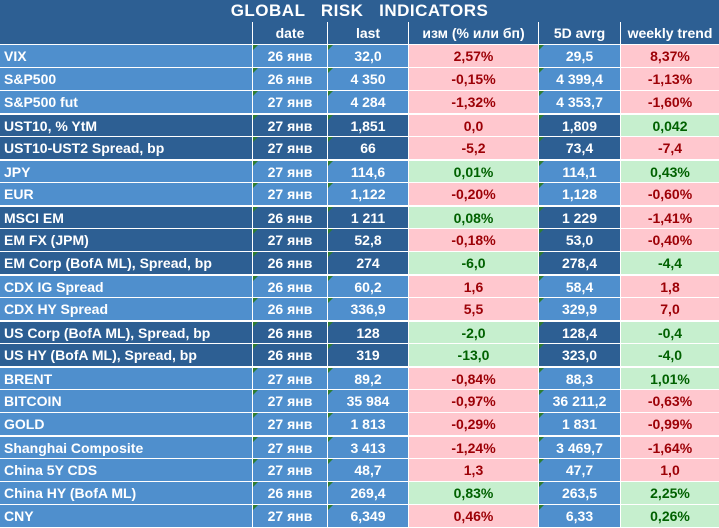 The width and height of the screenshot is (719, 528). What do you see at coordinates (580, 355) in the screenshot?
I see `five-day-avg-cell: 323,0` at bounding box center [580, 355].